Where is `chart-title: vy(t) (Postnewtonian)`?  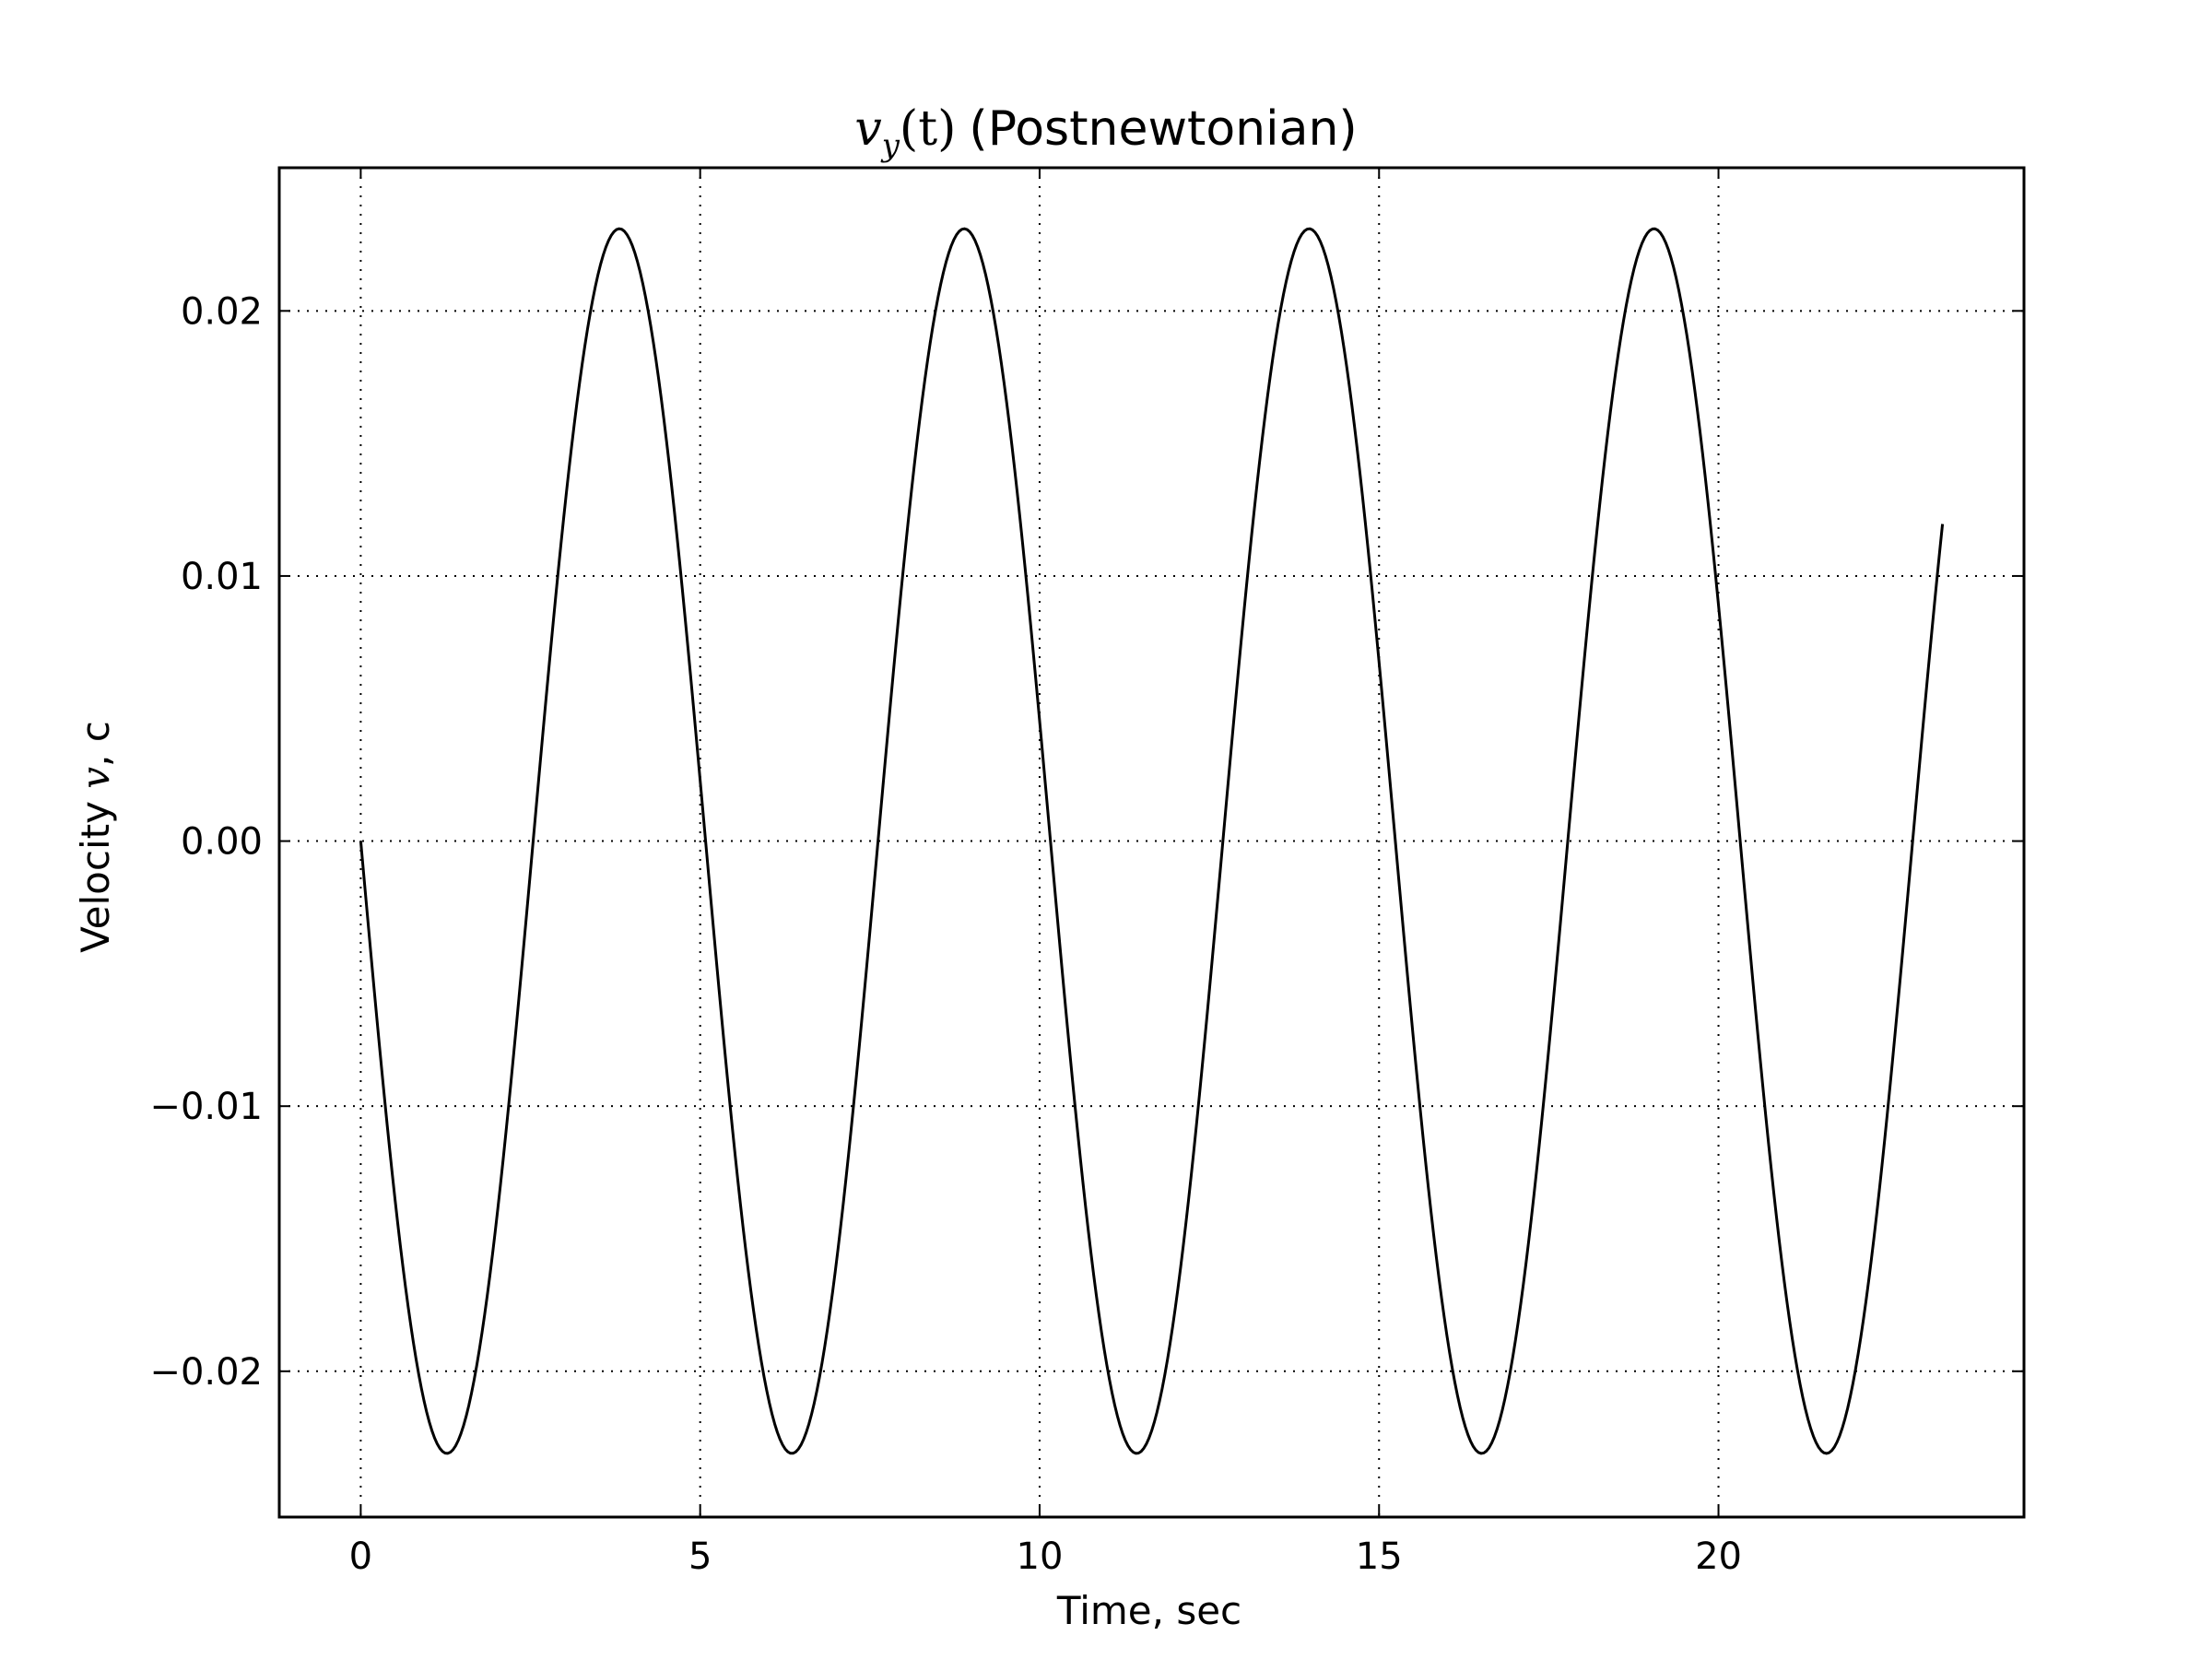
chart-title: vy(t) (Postnewtonian) is located at coordinates (1105, 132).